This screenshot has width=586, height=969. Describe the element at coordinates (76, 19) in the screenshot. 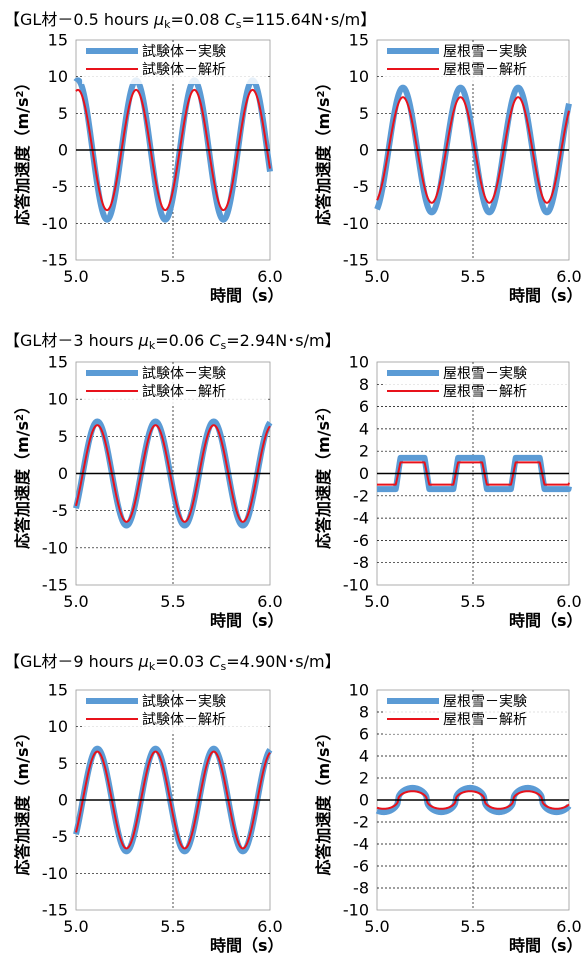

I see `section-1-prefix: 【GL材－0.5 hours` at that location.